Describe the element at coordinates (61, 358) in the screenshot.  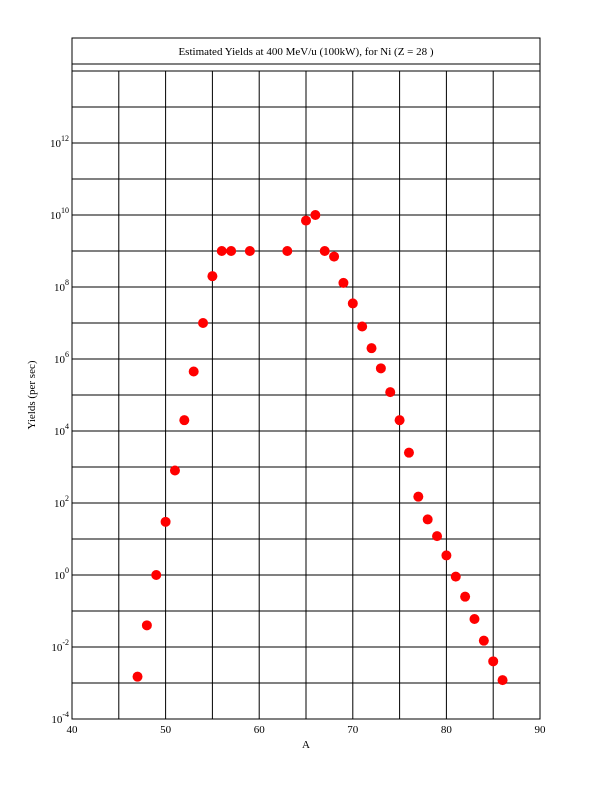
I see `y-tick-label: 10⁶` at that location.